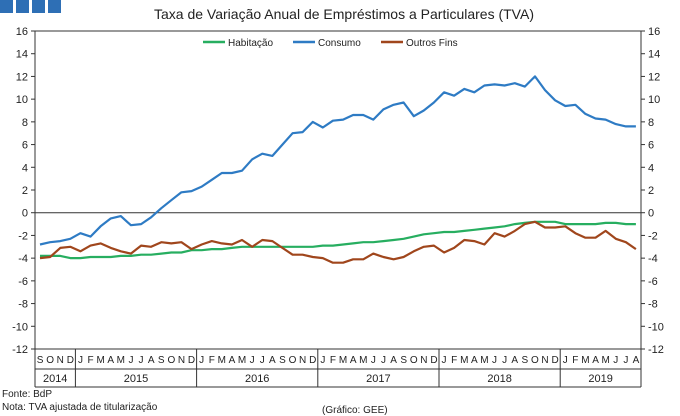 This screenshot has height=416, width=680. I want to click on y-tick-label-left: 2, so click(25, 191).